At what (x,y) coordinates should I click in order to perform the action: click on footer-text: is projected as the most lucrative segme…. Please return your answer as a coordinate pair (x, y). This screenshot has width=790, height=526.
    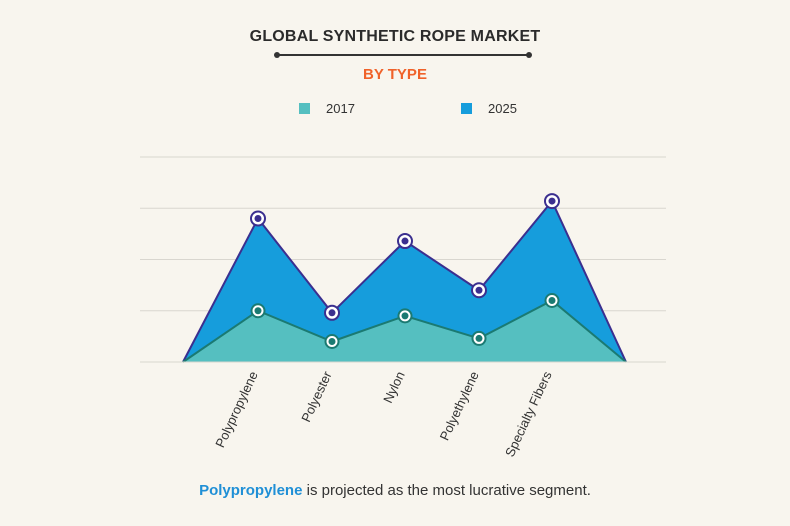
    Looking at the image, I should click on (446, 490).